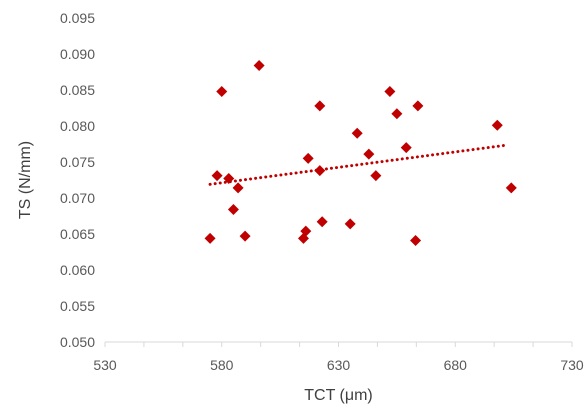 Image resolution: width=585 pixels, height=412 pixels. I want to click on y-tick-label: 0.080, so click(77, 126).